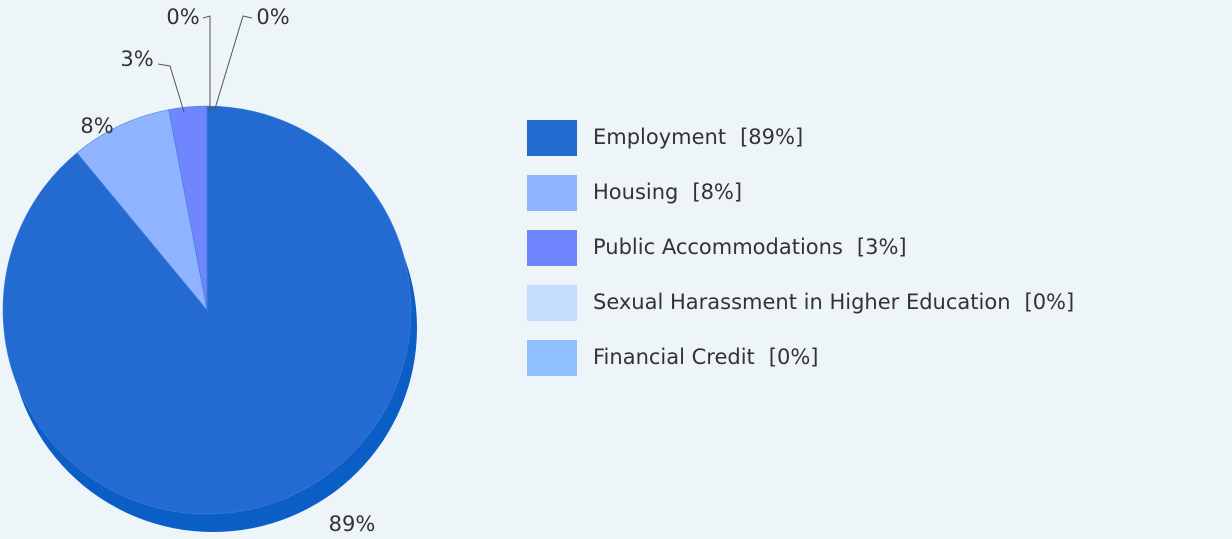 The width and height of the screenshot is (1232, 539). I want to click on legend-label: Employment [89%], so click(698, 137).